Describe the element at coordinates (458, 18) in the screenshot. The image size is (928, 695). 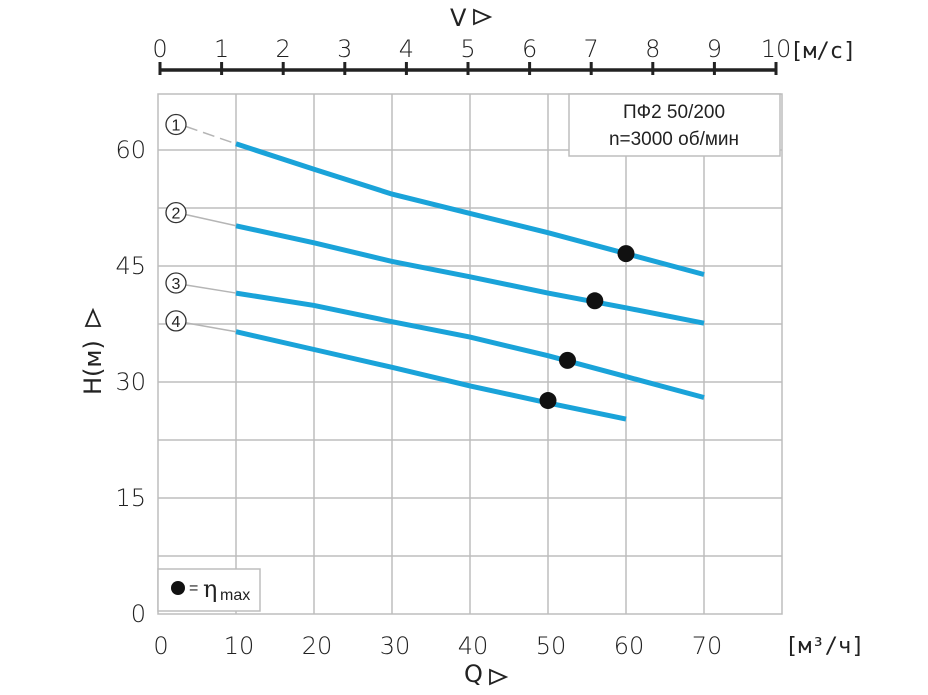
I see `v-axis-title: V` at that location.